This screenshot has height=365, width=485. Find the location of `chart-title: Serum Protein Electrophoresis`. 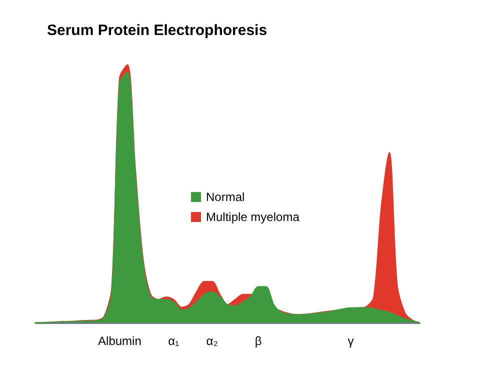

chart-title: Serum Protein Electrophoresis is located at coordinates (157, 30).